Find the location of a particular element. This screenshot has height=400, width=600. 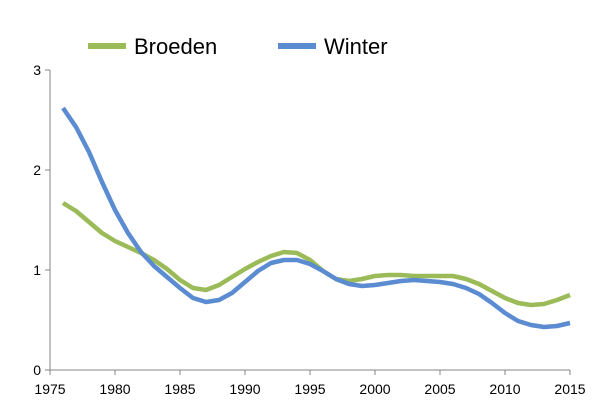

x-tick-label: 1990 is located at coordinates (244, 389).